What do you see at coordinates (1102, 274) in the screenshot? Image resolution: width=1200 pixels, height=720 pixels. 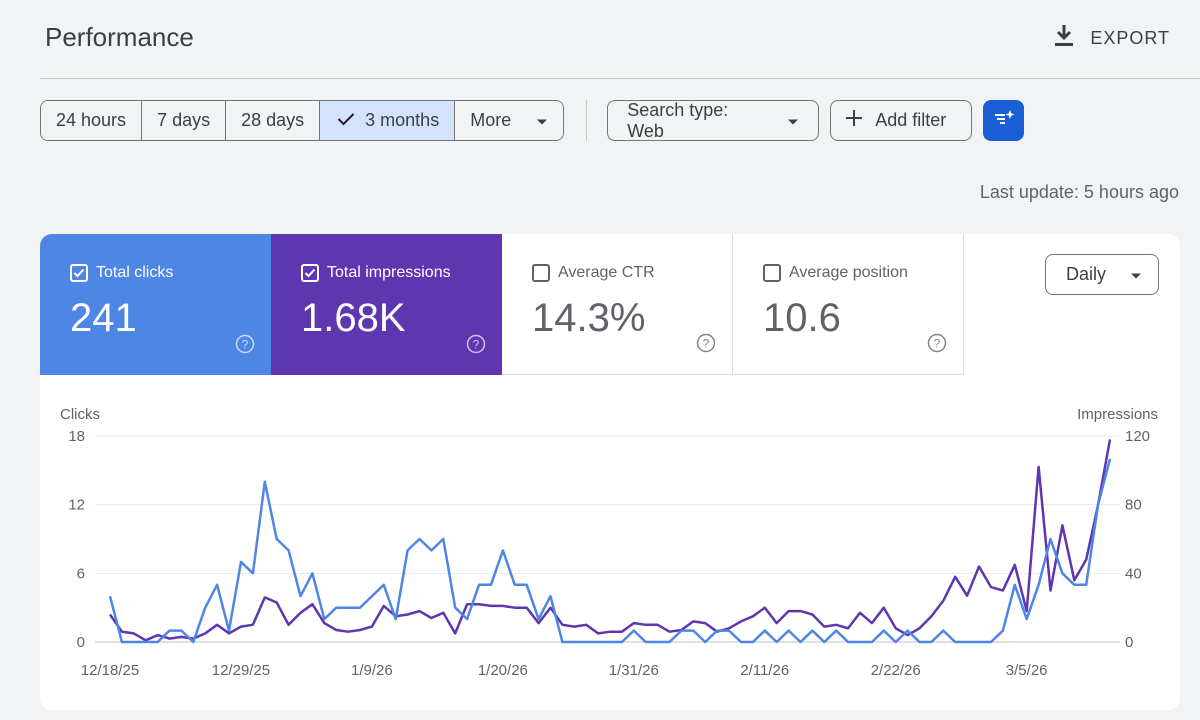 I see `granularity-dropdown: Daily` at bounding box center [1102, 274].